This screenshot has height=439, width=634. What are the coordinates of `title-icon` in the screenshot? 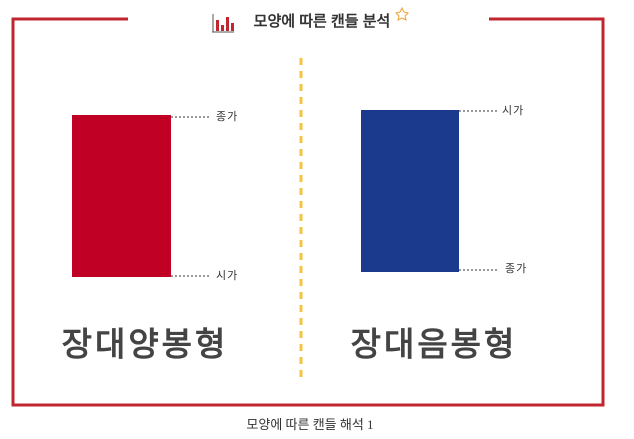 It's located at (223, 23).